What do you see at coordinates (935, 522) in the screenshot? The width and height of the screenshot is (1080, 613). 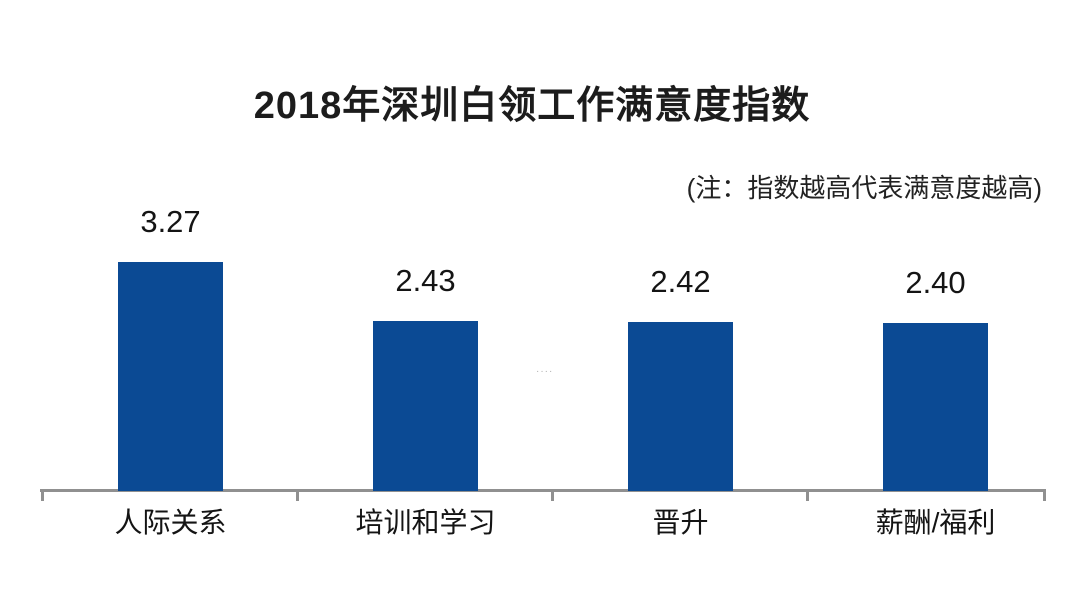 I see `x-axis-label: 薪酬/福利` at bounding box center [935, 522].